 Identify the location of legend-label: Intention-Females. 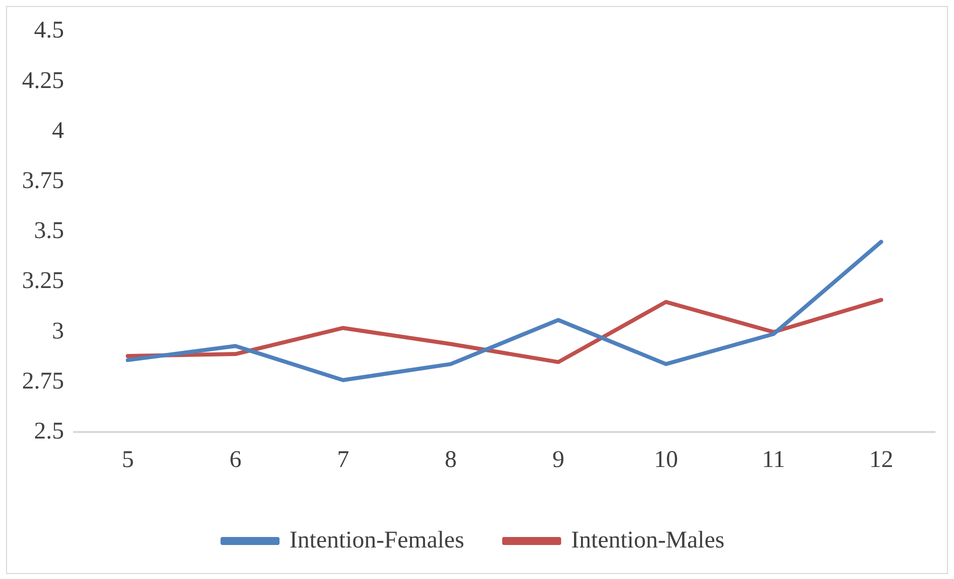
(377, 540).